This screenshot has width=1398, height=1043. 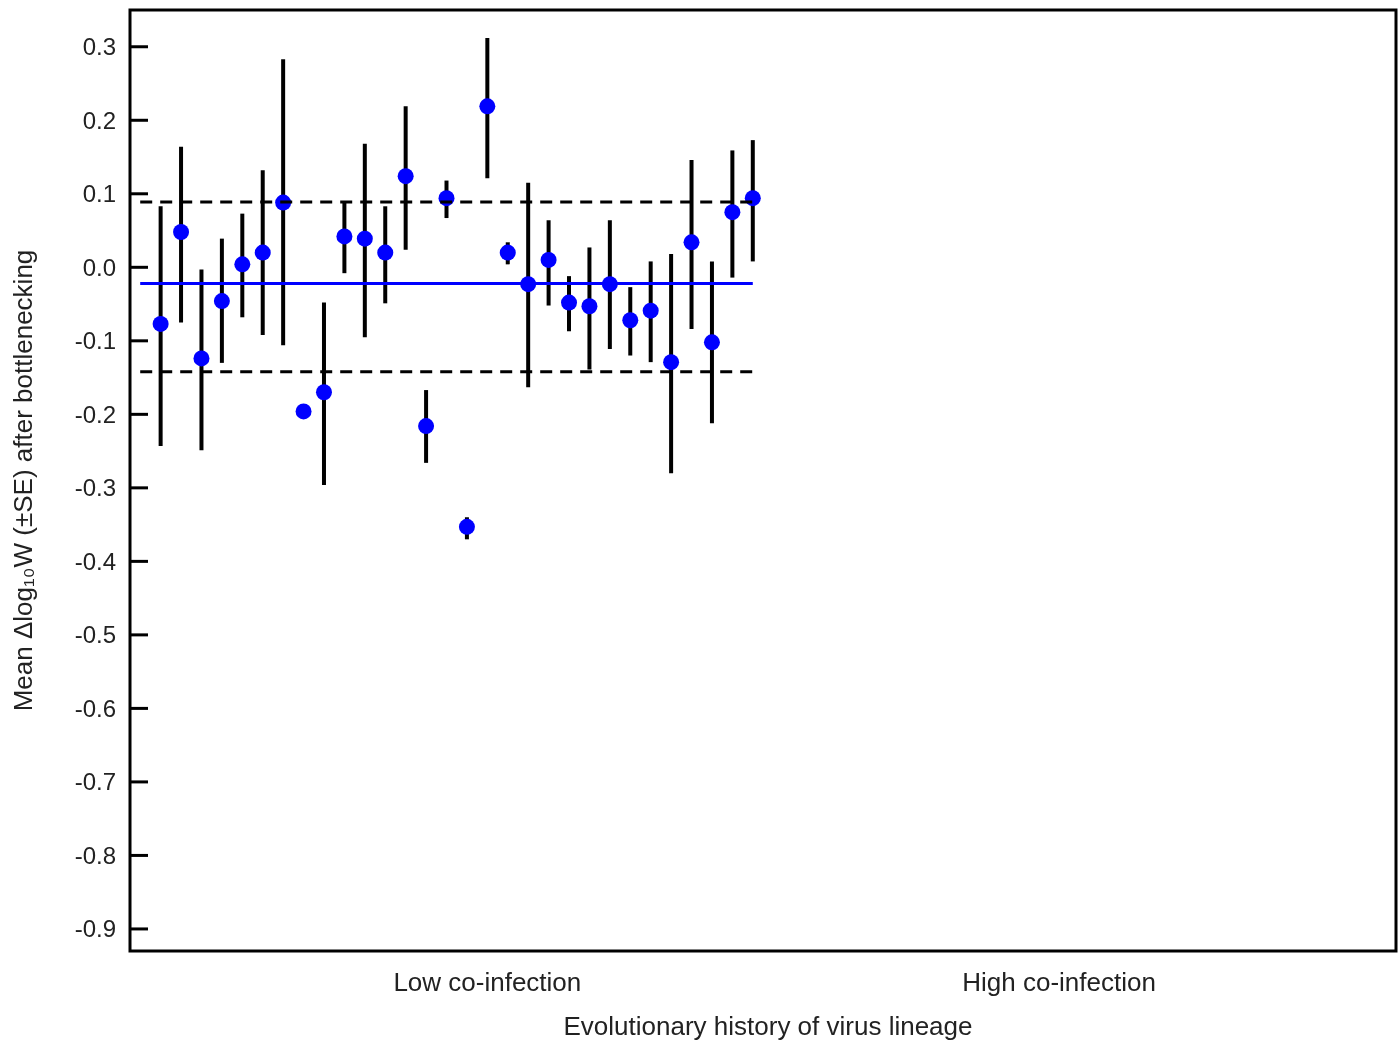 I want to click on y-tick-label: 0.2, so click(x=99, y=120).